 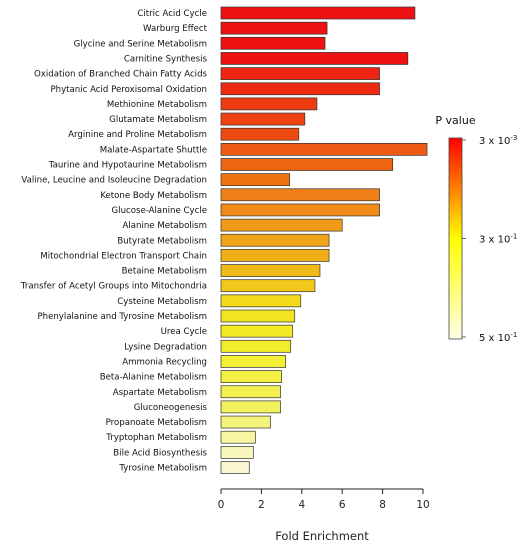 I want to click on category-label: Lysine Degradation, so click(x=165, y=347).